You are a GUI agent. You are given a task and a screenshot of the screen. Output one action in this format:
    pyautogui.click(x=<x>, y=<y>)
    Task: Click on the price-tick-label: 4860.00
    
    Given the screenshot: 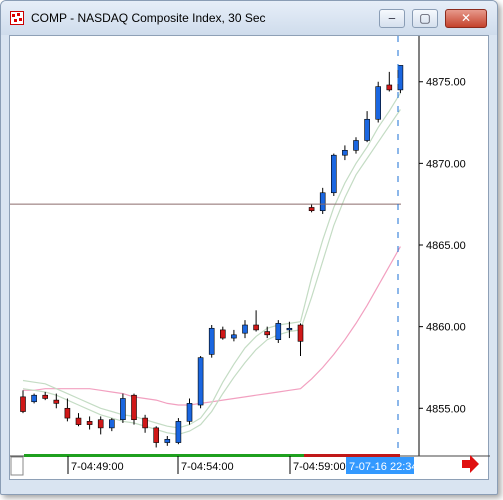 What is the action you would take?
    pyautogui.click(x=446, y=328)
    